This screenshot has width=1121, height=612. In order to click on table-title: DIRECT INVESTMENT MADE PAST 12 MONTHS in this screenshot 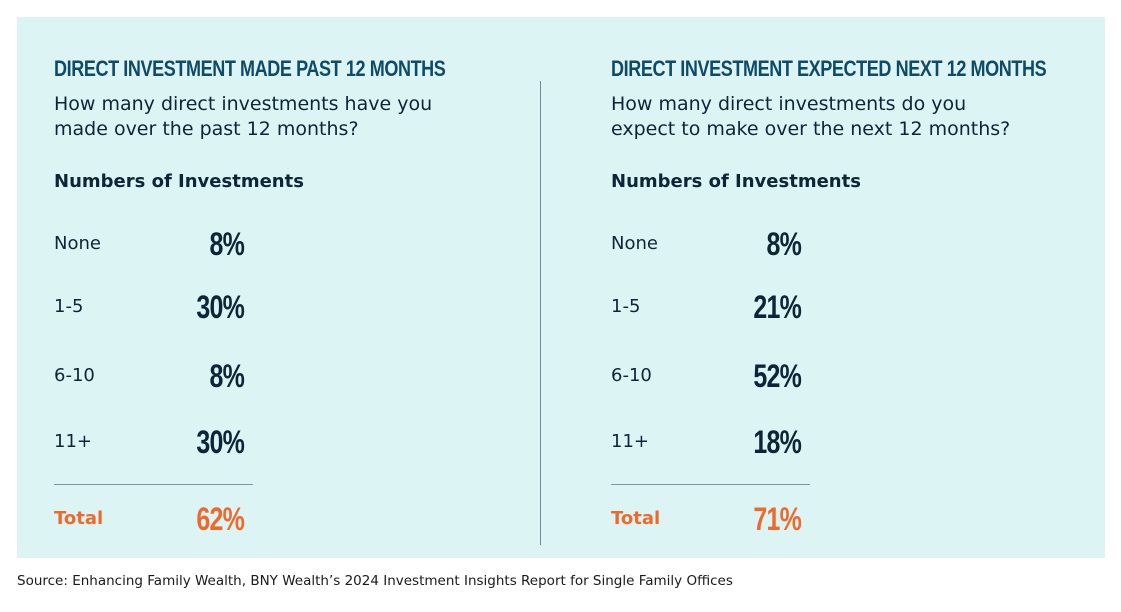, I will do `click(250, 68)`.